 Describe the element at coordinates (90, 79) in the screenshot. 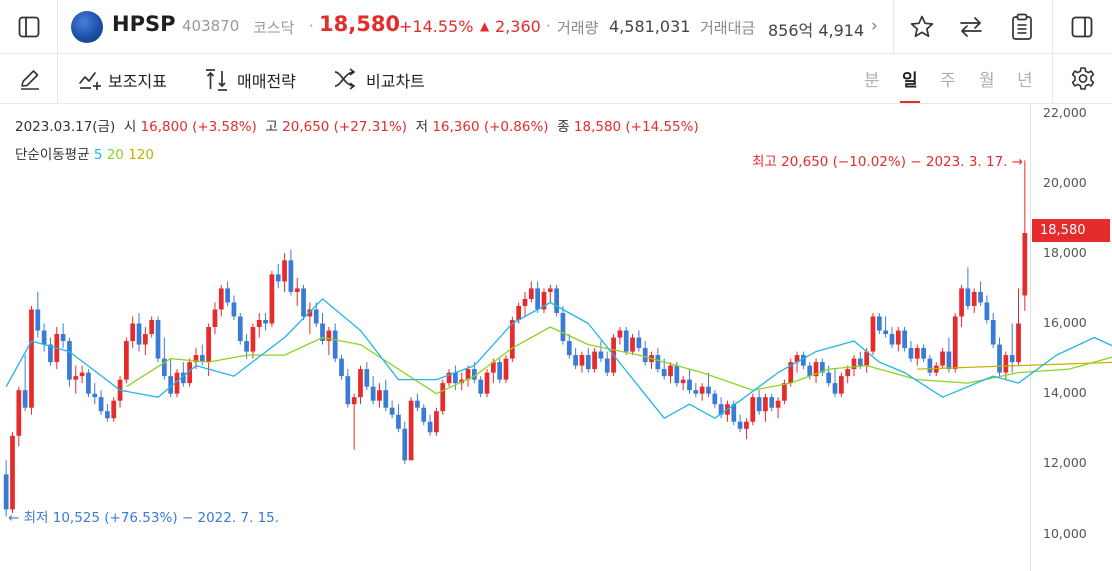

I see `line-chart-plus-icon` at that location.